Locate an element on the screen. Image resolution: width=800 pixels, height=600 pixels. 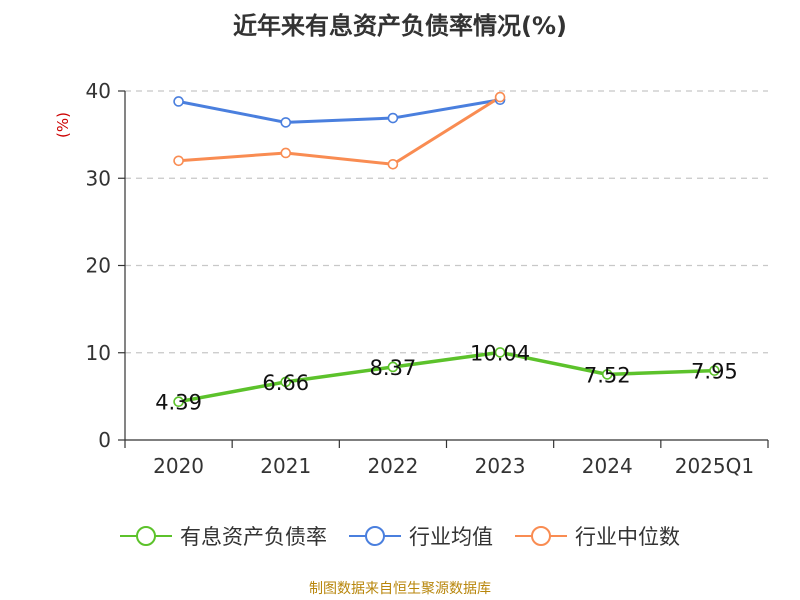
y-tick-label: 30 is located at coordinates (98, 178).